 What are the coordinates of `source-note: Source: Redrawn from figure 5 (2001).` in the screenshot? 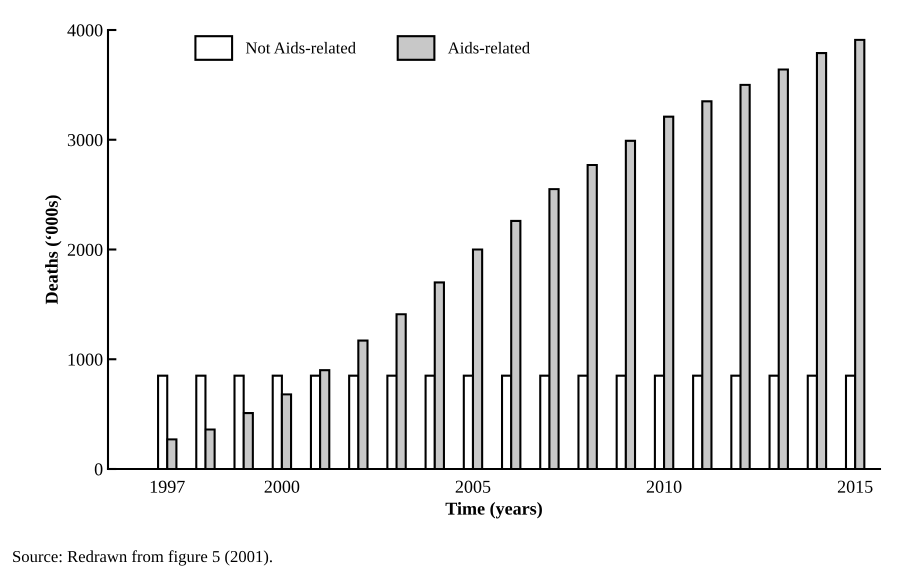 It's located at (142, 558).